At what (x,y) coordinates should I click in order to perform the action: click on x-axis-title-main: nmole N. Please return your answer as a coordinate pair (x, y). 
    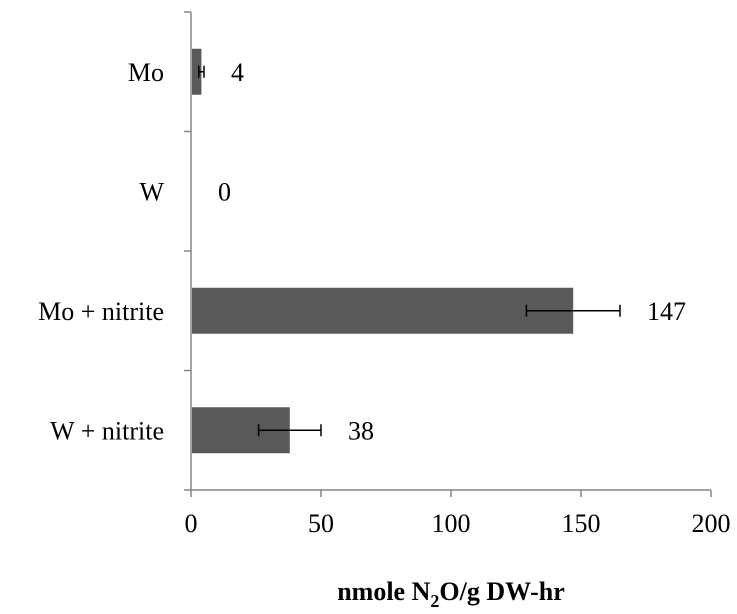
    Looking at the image, I should click on (383, 591).